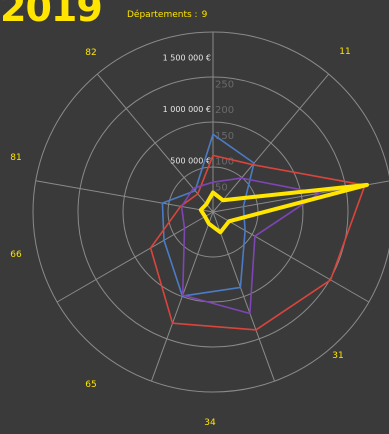 This screenshot has width=389, height=434. I want to click on departements-count-label: Départements :9, so click(167, 15).